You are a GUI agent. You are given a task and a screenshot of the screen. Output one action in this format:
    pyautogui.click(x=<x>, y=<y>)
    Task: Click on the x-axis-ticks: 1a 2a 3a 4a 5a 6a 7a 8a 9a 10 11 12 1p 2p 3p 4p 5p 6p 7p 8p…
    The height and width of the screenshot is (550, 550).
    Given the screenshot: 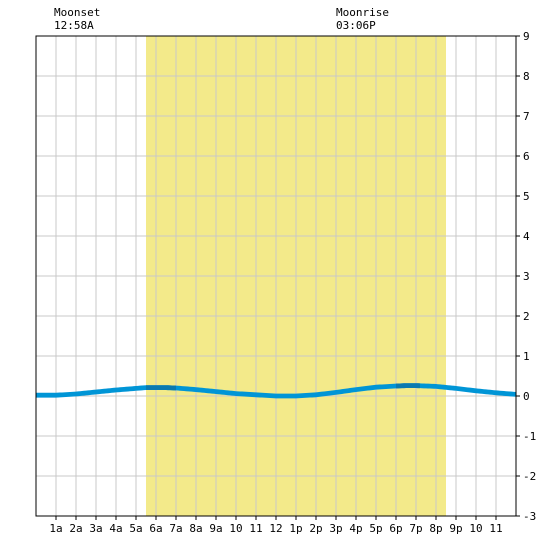 What is the action you would take?
    pyautogui.click(x=276, y=525)
    